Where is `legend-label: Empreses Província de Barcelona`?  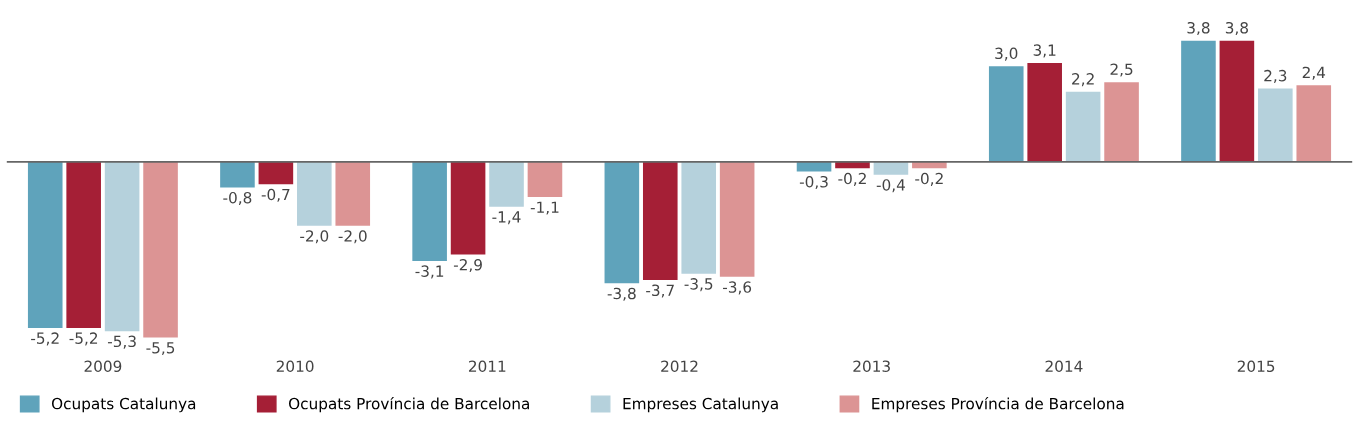
legend-label: Empreses Província de Barcelona is located at coordinates (998, 404).